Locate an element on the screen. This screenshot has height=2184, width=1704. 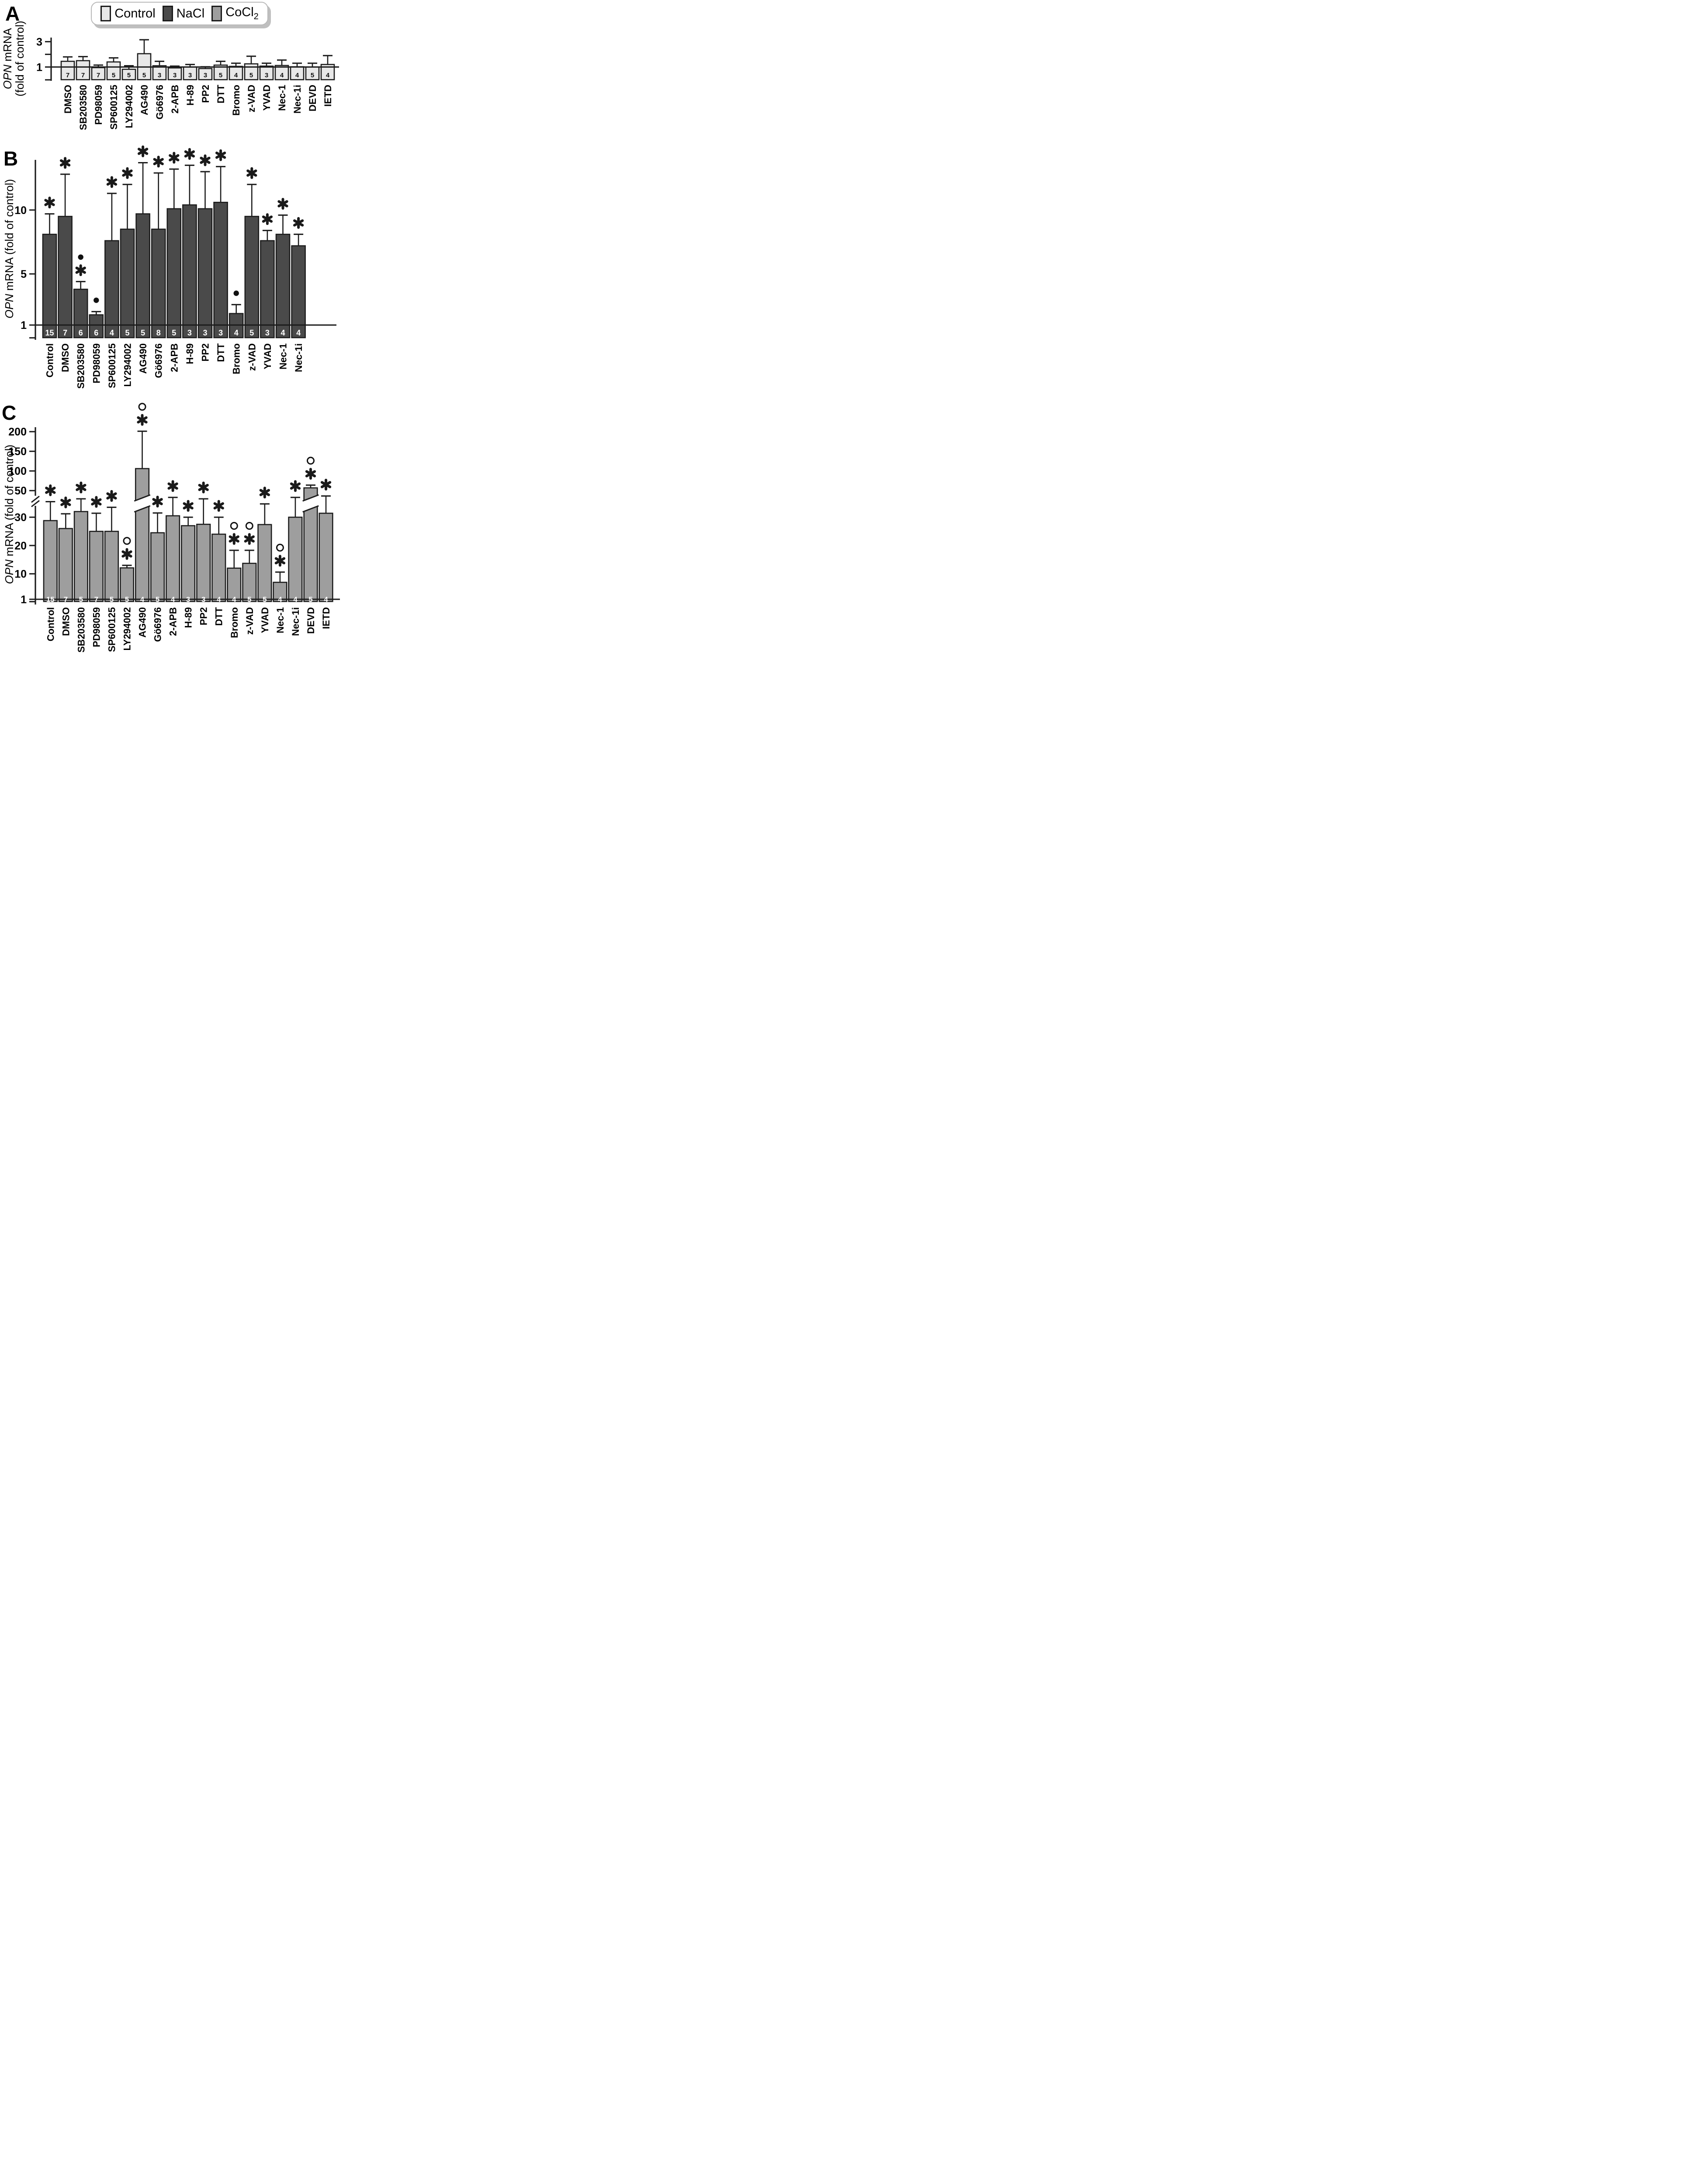
x-tick-label: Gö6976 is located at coordinates (157, 624).